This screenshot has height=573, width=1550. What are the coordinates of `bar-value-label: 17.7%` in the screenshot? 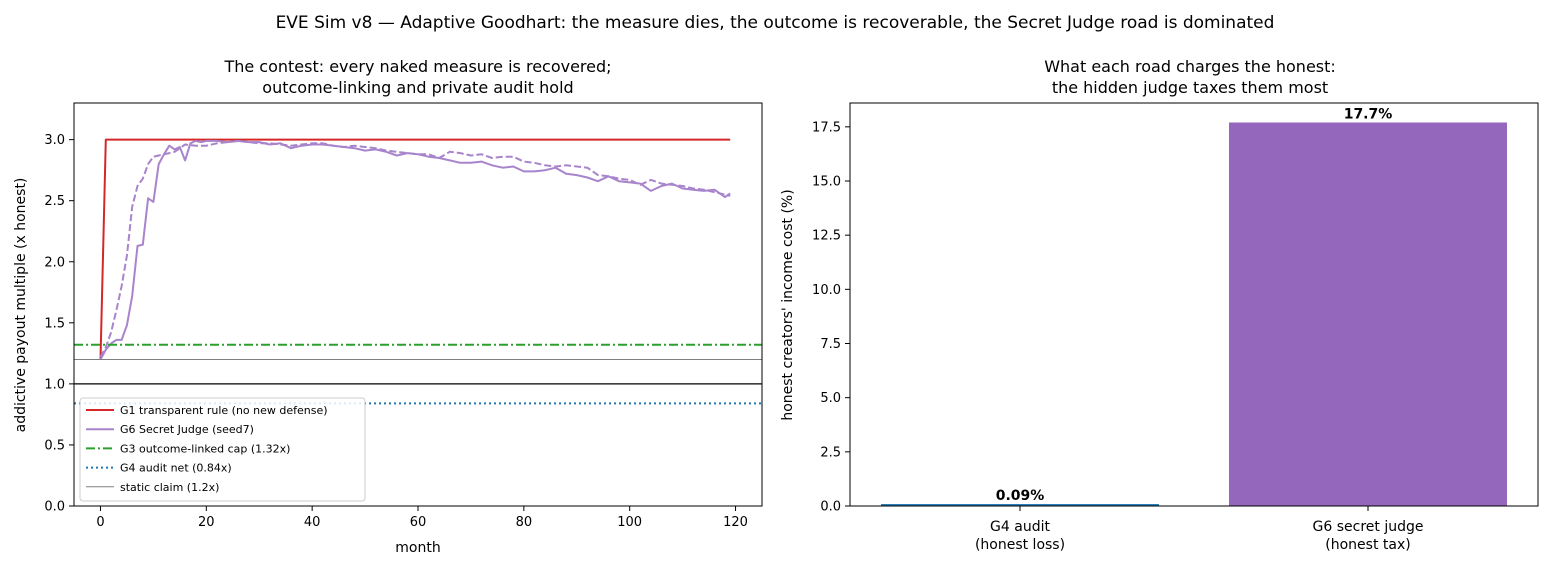 It's located at (1368, 115).